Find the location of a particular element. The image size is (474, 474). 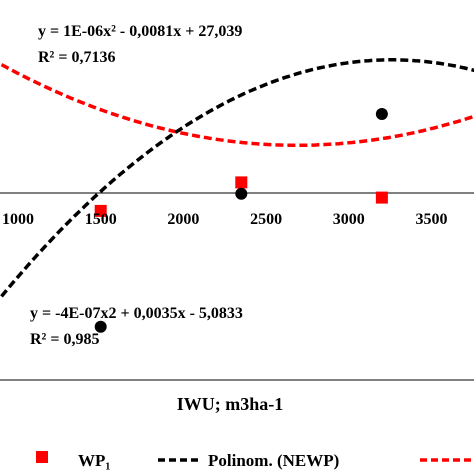

red-trend-equation: y = 1E-06x² - 0,0081x + 27,039 is located at coordinates (140, 31).